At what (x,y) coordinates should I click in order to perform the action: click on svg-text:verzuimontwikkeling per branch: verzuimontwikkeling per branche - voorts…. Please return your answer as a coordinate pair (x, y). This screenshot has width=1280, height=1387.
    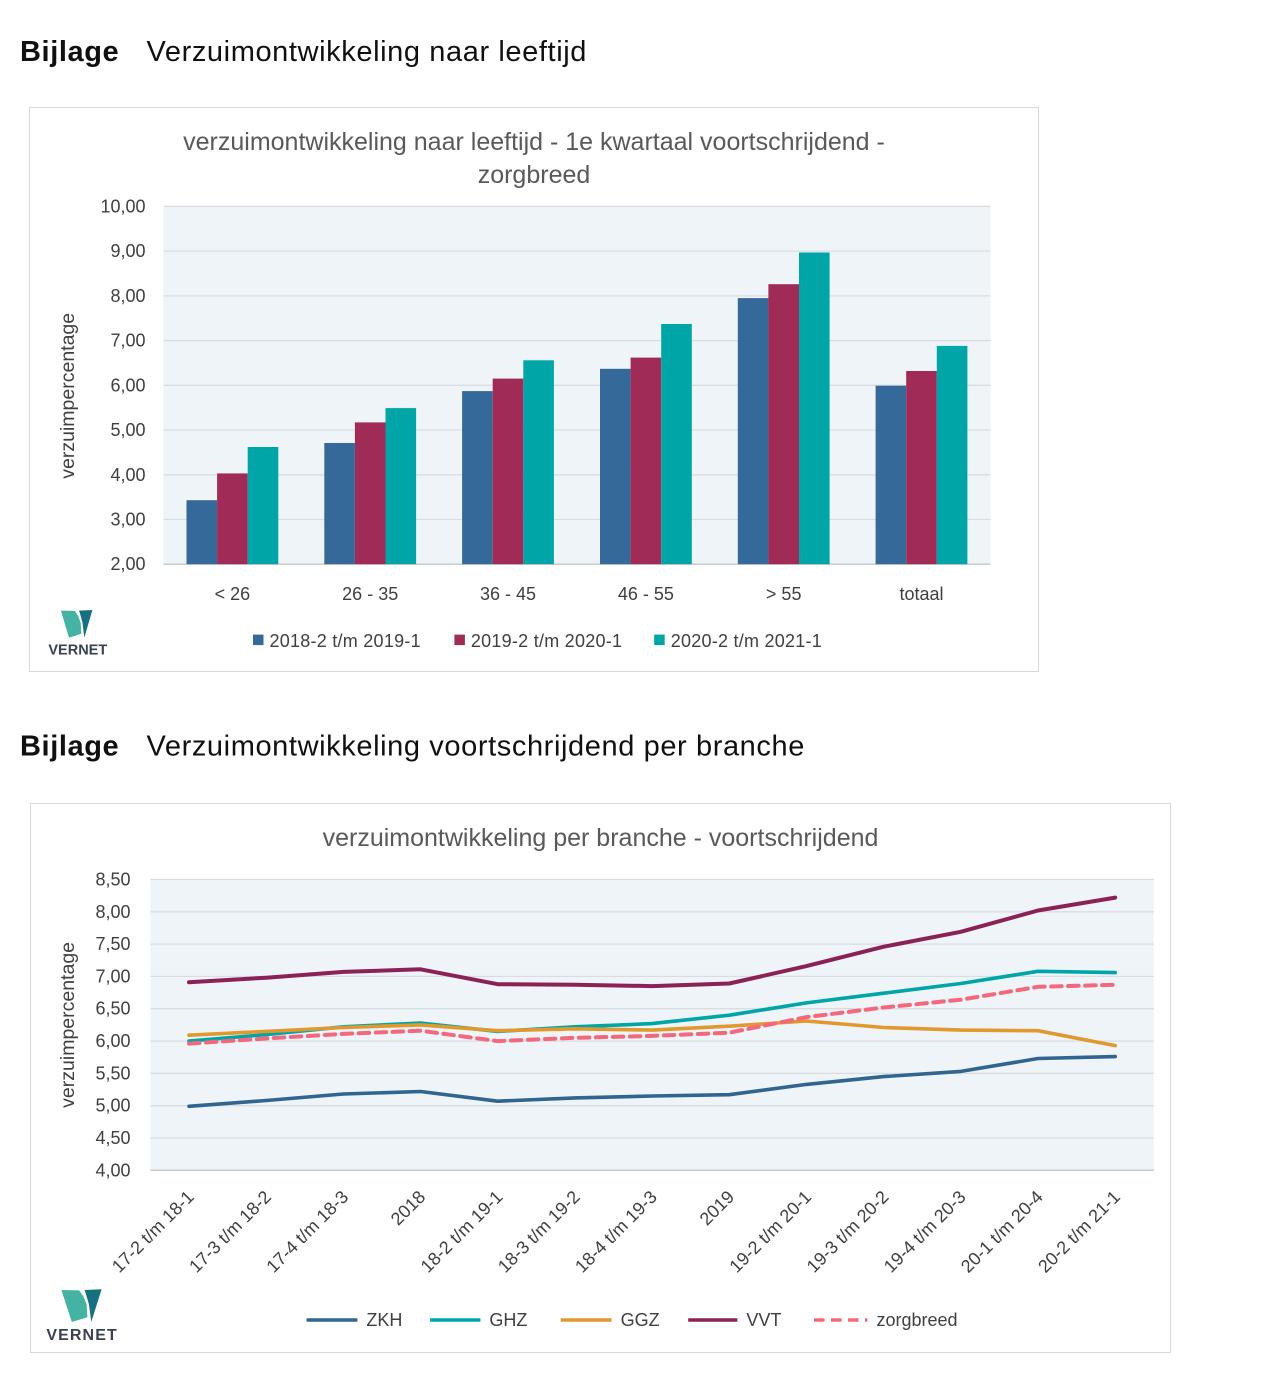
    Looking at the image, I should click on (601, 838).